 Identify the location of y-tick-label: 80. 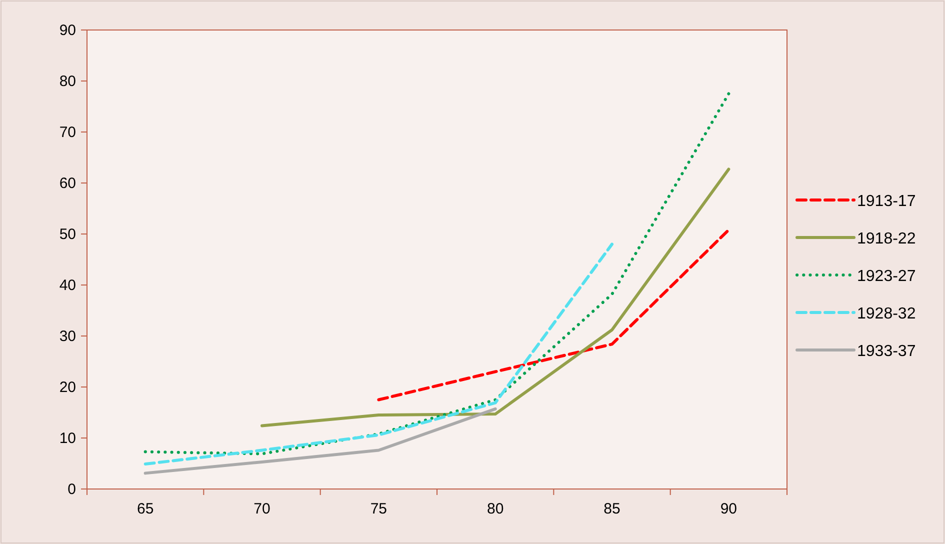
(67, 81).